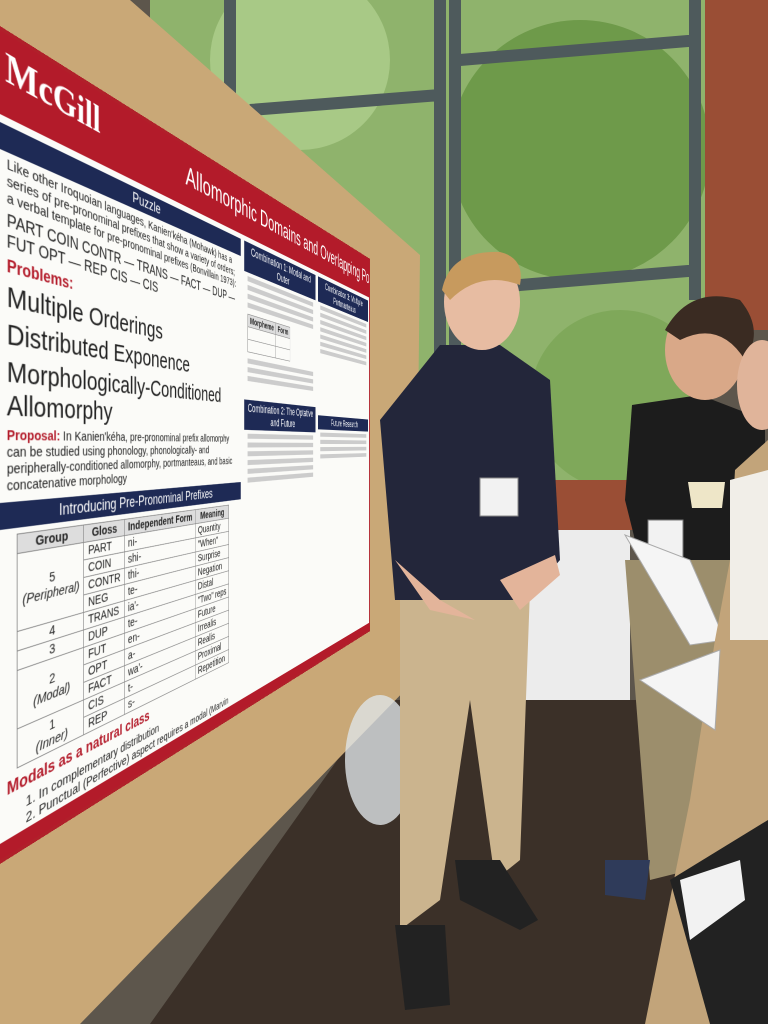  I want to click on attendee, so click(703, 682).